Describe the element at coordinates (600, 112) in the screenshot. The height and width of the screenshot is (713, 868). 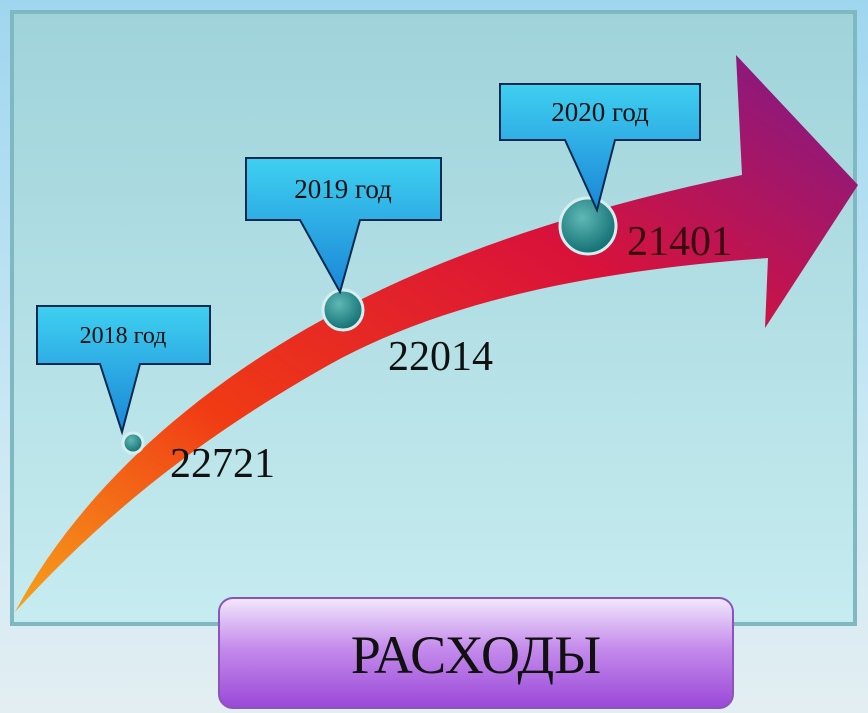
I see `year-label: 2020 год` at that location.